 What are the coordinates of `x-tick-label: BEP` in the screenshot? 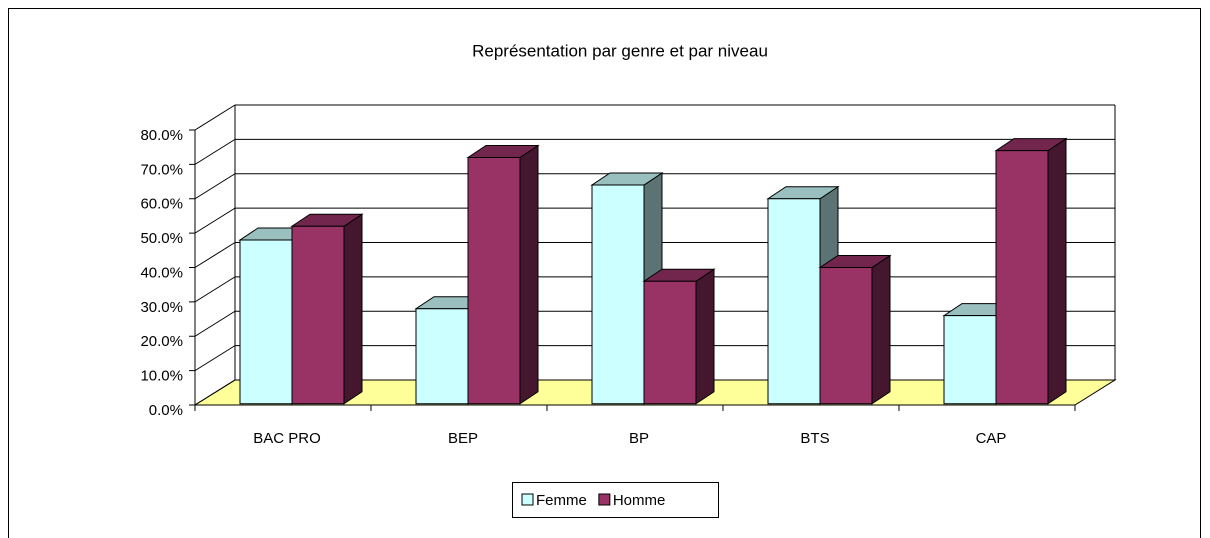 It's located at (463, 438).